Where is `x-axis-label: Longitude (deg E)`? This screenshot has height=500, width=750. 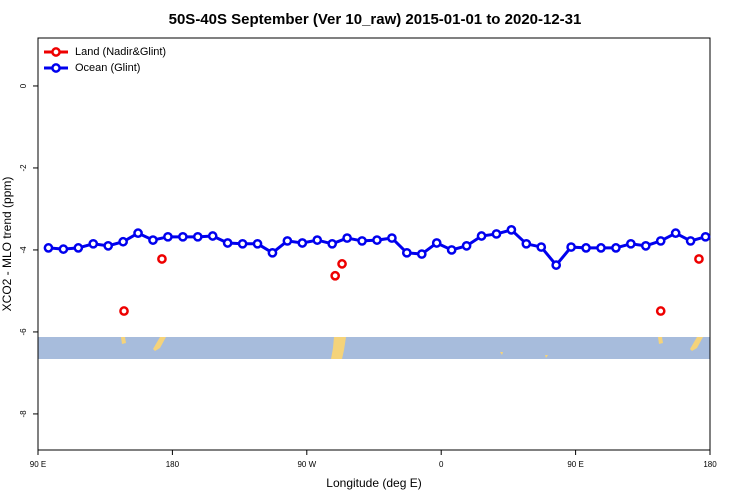
x-axis-label: Longitude (deg E) is located at coordinates (373, 483).